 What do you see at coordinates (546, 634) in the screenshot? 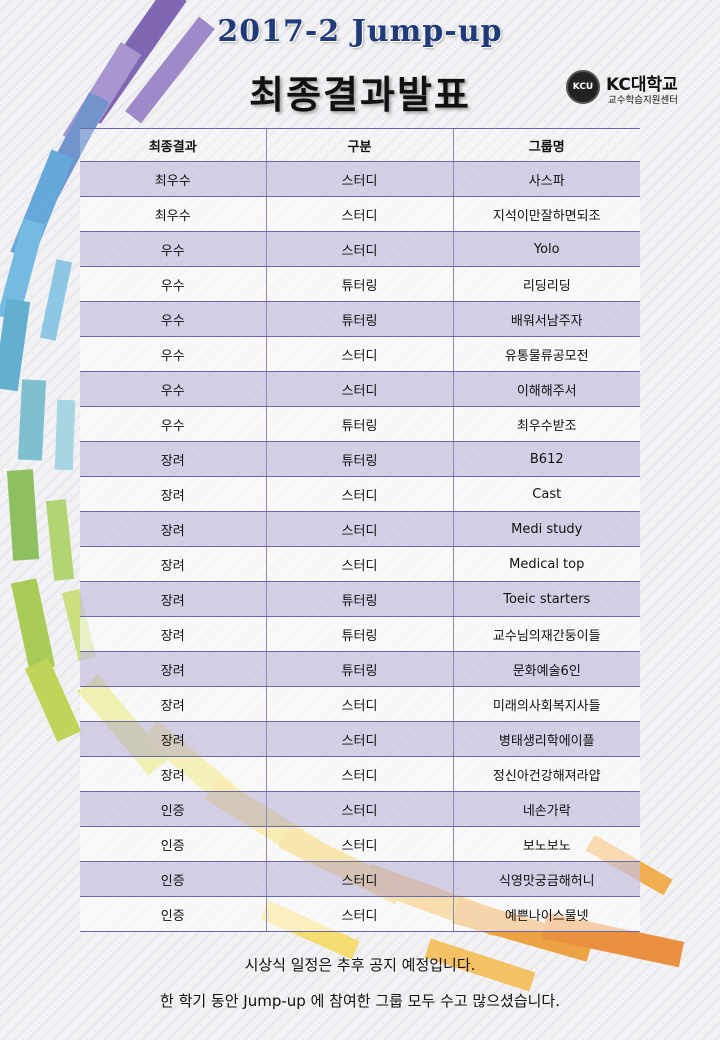
I see `cell-group: 교수님의재간둥이들` at bounding box center [546, 634].